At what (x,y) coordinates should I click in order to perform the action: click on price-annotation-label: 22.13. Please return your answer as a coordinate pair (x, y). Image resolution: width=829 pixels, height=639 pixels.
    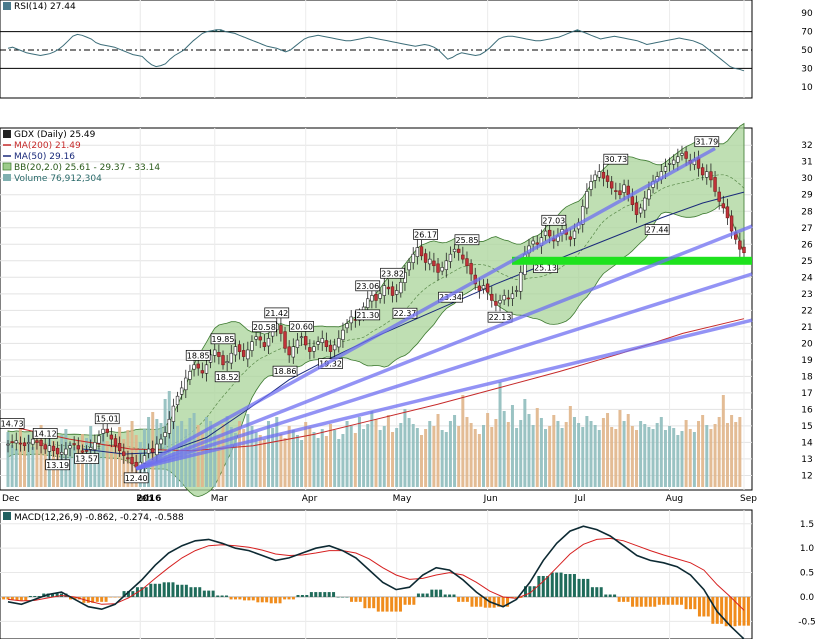
    Looking at the image, I should click on (500, 317).